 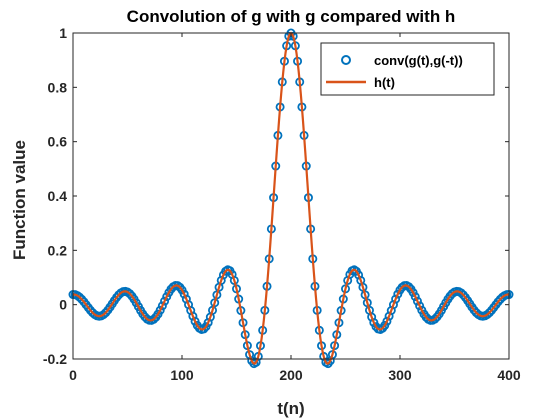 What do you see at coordinates (58, 142) in the screenshot?
I see `y-tick-label: 0.6` at bounding box center [58, 142].